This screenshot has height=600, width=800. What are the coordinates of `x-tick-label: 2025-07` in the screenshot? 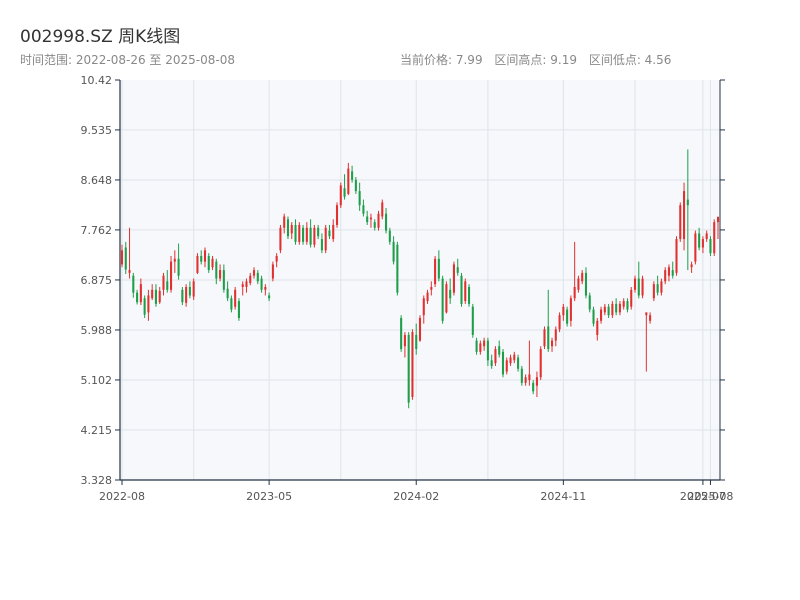 It's located at (703, 496).